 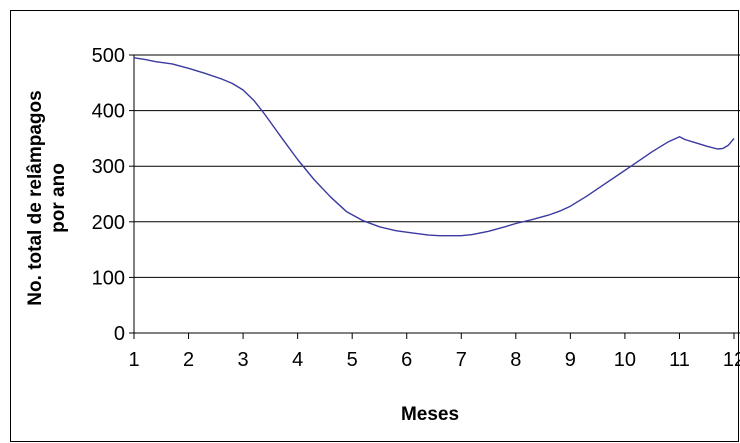 I want to click on y-tick-label-300: 300, so click(x=108, y=167).